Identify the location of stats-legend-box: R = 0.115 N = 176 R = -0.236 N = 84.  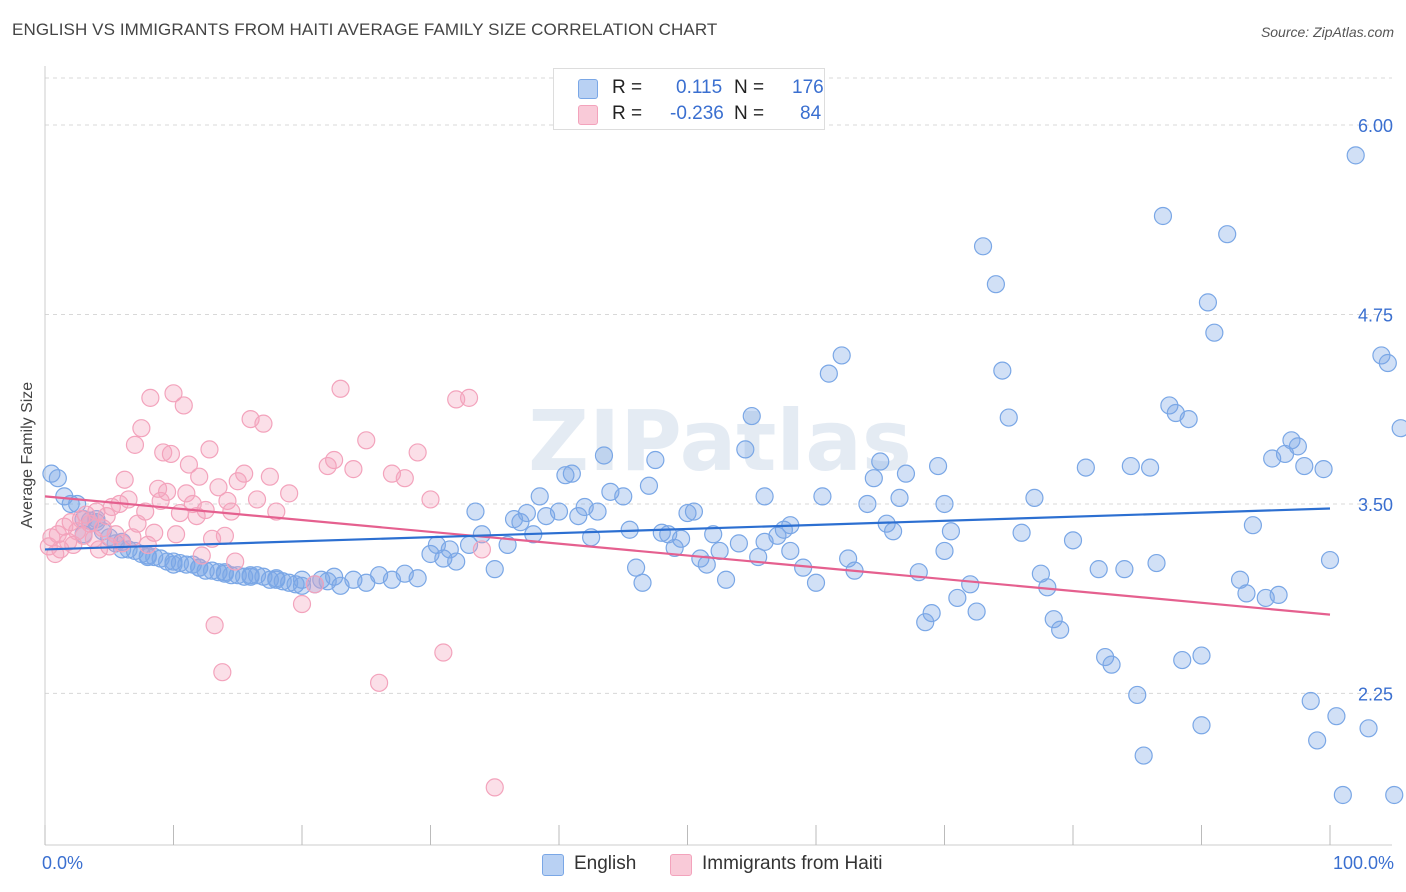
(689, 99).